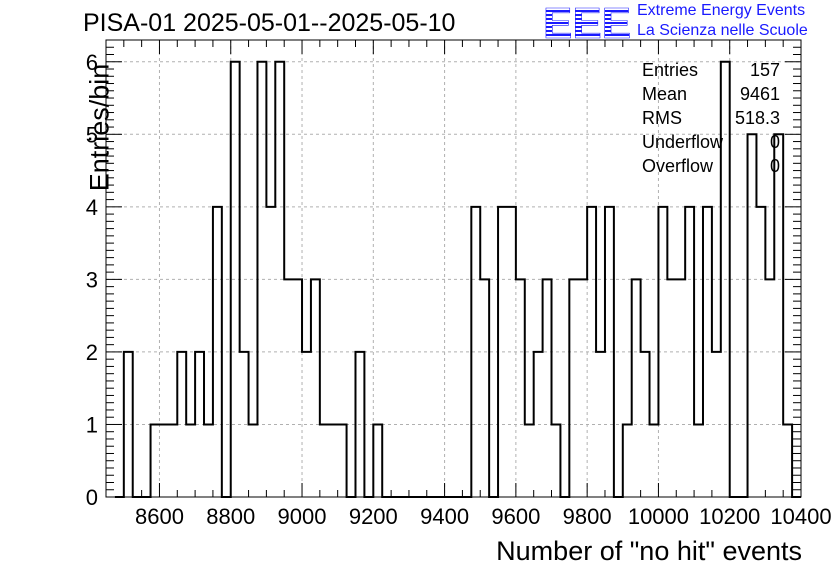 The width and height of the screenshot is (836, 572). Describe the element at coordinates (711, 94) in the screenshot. I see `stats-row-mean: Mean 9461` at that location.